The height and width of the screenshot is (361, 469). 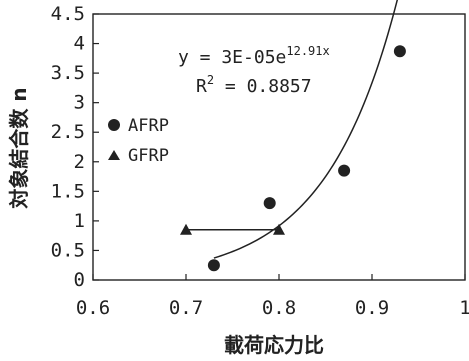 I want to click on y-tick-label: 3.5, so click(x=68, y=73).